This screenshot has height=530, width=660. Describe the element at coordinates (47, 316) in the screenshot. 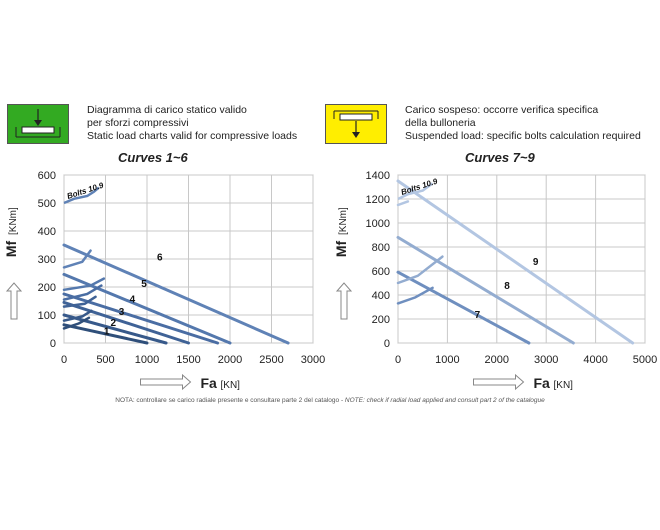

I see `y-tick-label: 100` at that location.